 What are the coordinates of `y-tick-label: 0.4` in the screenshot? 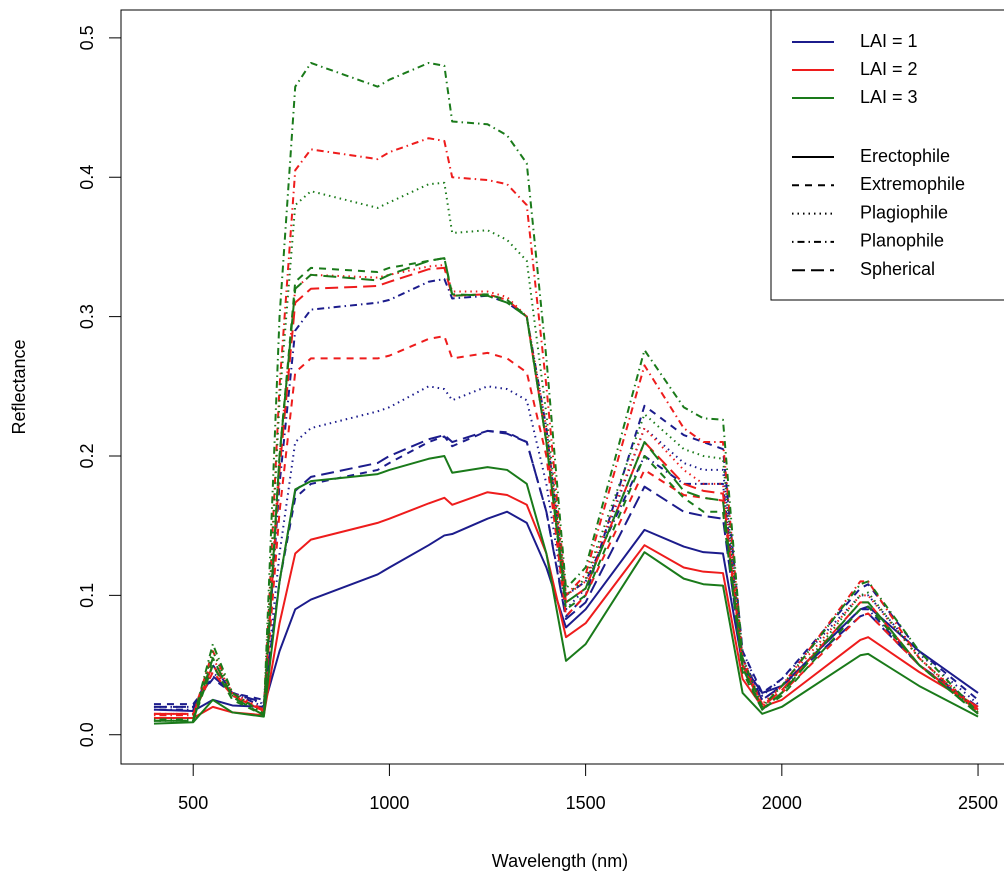 It's located at (87, 177).